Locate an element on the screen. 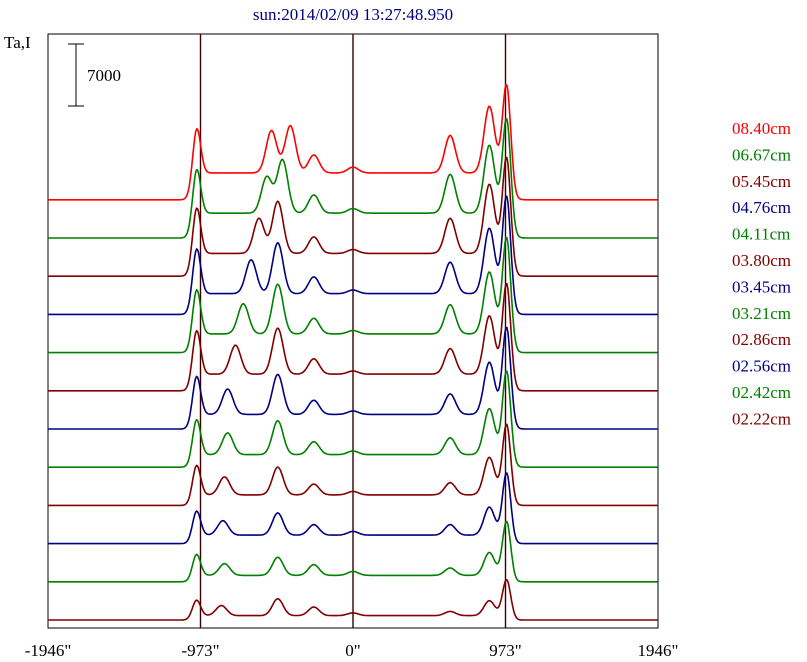 The height and width of the screenshot is (662, 807). x-tick-label-0: -1946" is located at coordinates (48, 650).